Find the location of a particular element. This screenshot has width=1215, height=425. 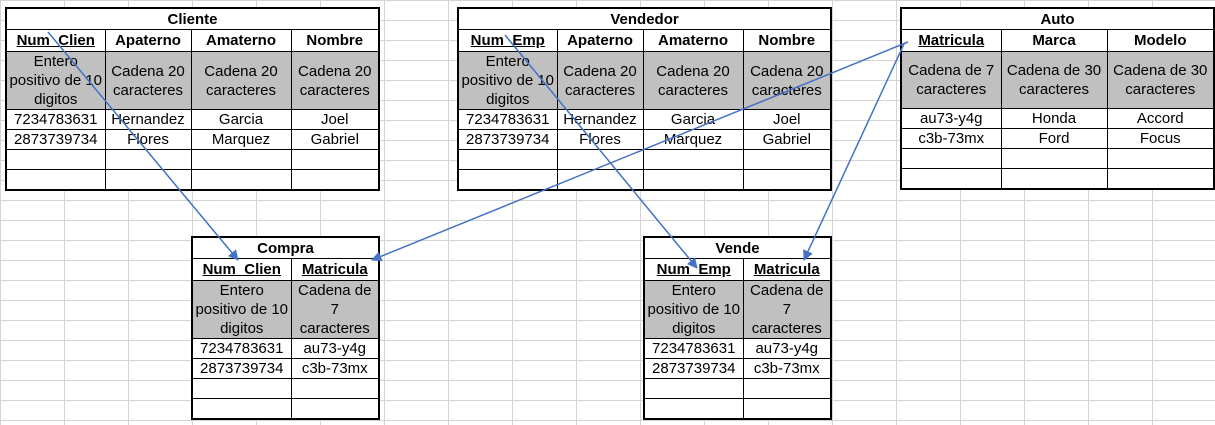

arrow-auto-to-vende is located at coordinates (854, 152).